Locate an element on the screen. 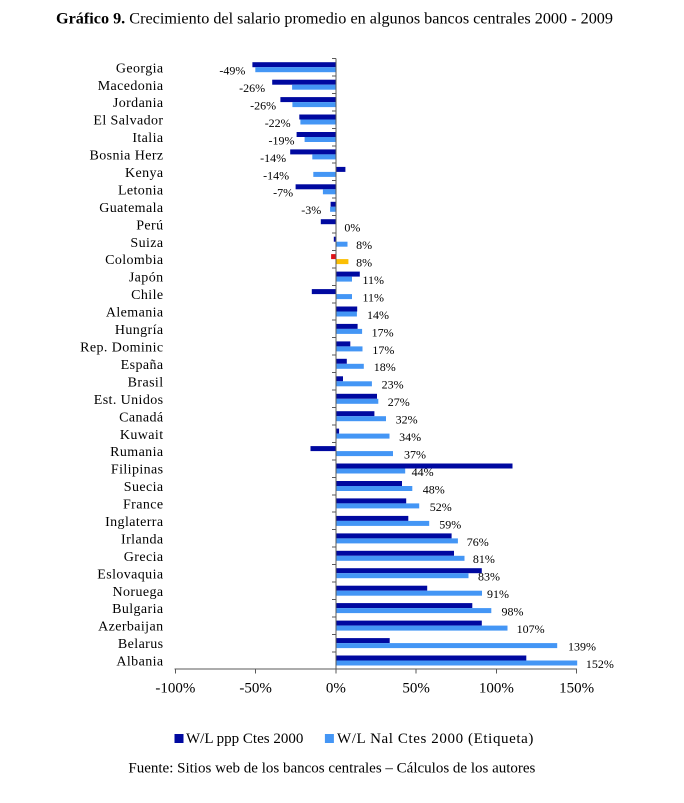 The image size is (684, 803). svg-text: -22% is located at coordinates (278, 123).